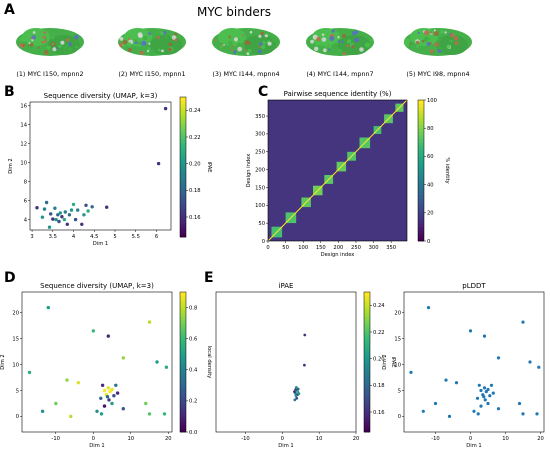 The image size is (550, 457). What do you see at coordinates (260, 188) in the screenshot?
I see `y-tick-label: 150` at bounding box center [260, 188].